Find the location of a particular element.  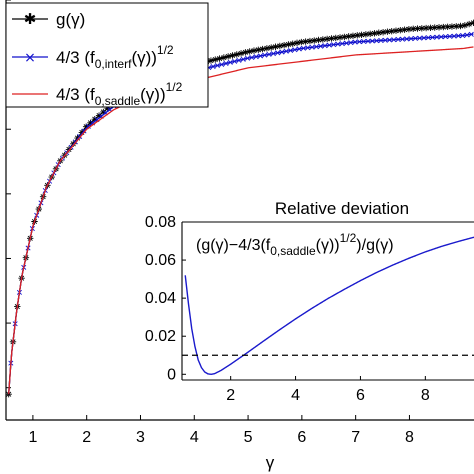

inset-y-tick-label: 0 is located at coordinates (171, 374).